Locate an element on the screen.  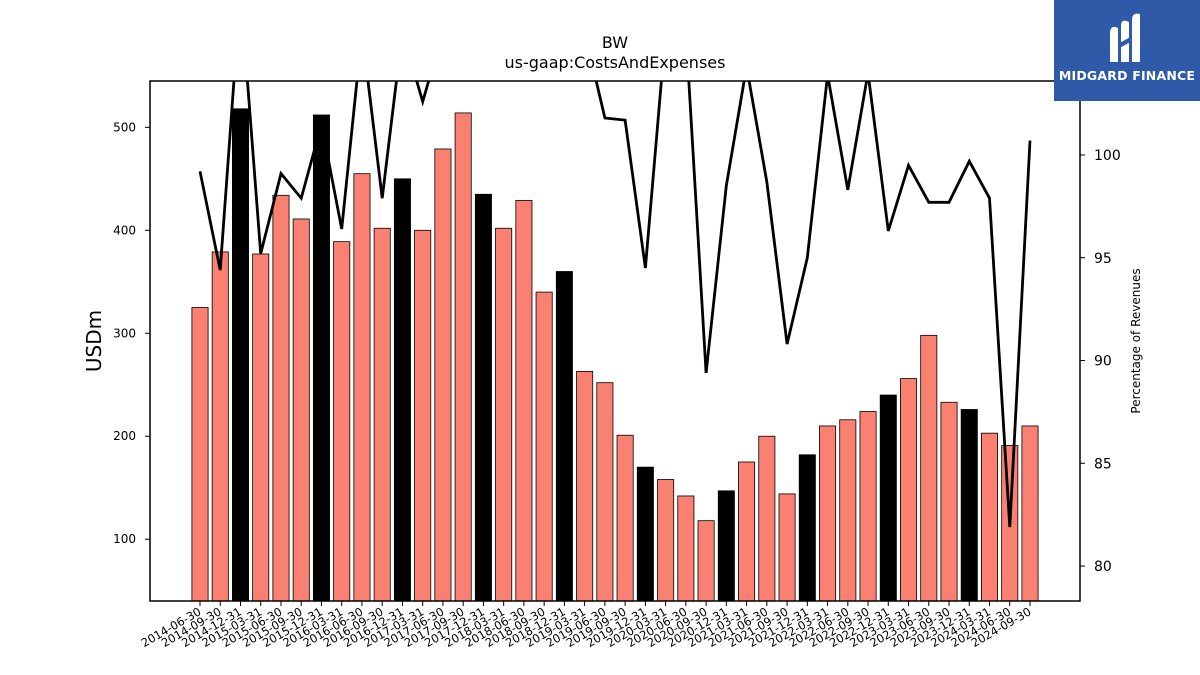
y-axis-label: USDm is located at coordinates (94, 341).